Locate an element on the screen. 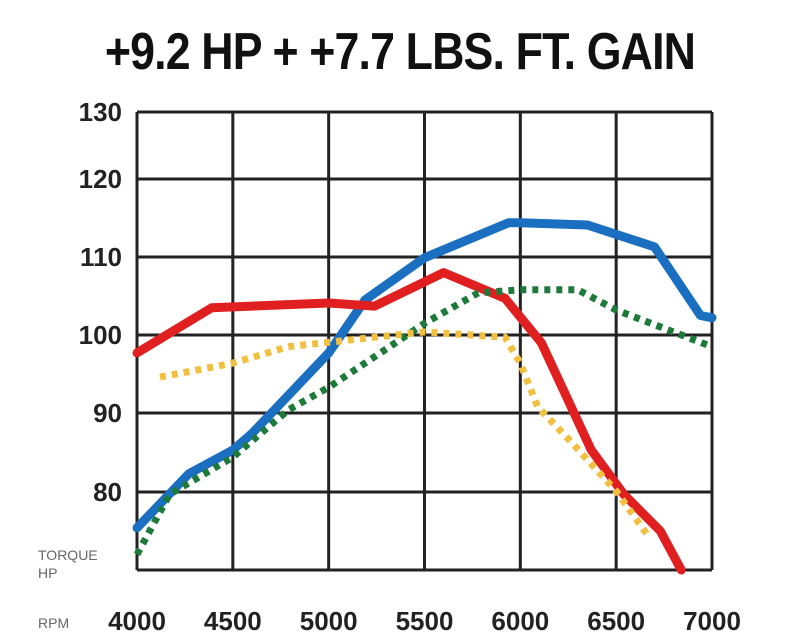 The height and width of the screenshot is (640, 800). y-tick-label: 90 is located at coordinates (107, 413).